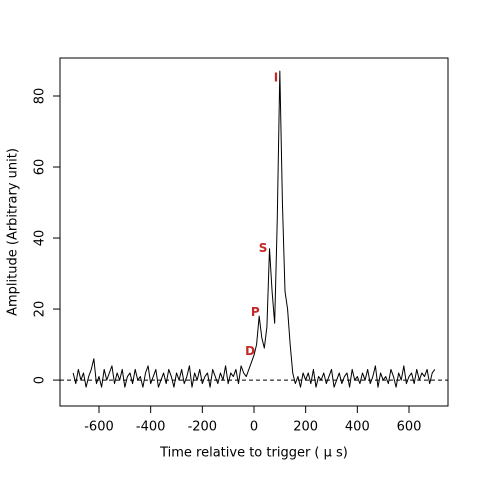 This screenshot has height=480, width=480. I want to click on x-tick-label: -400, so click(151, 427).